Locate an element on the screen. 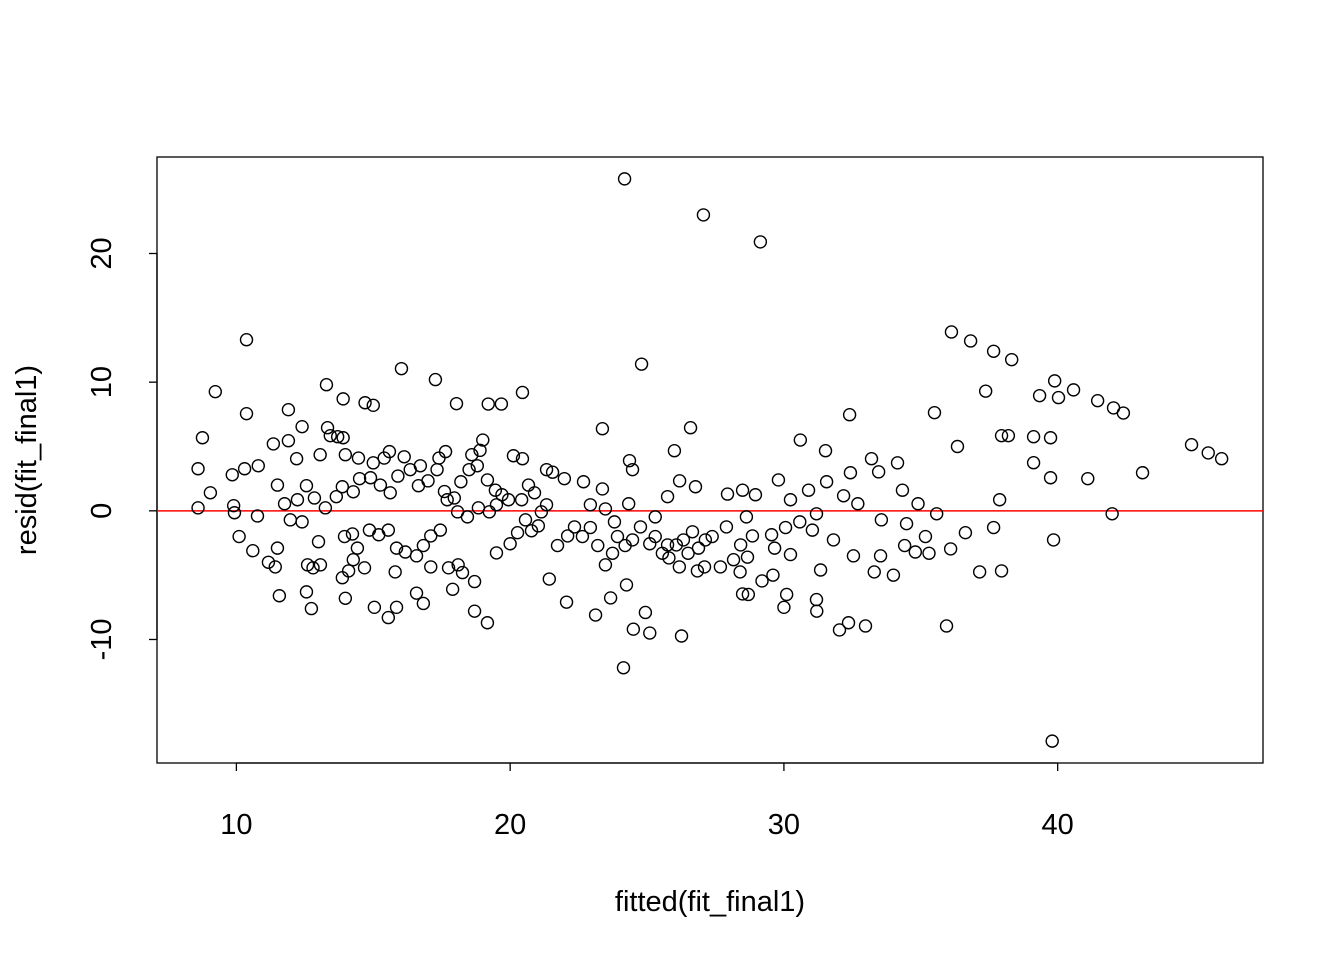 The image size is (1344, 960). x-tick-label: 10 is located at coordinates (236, 825).